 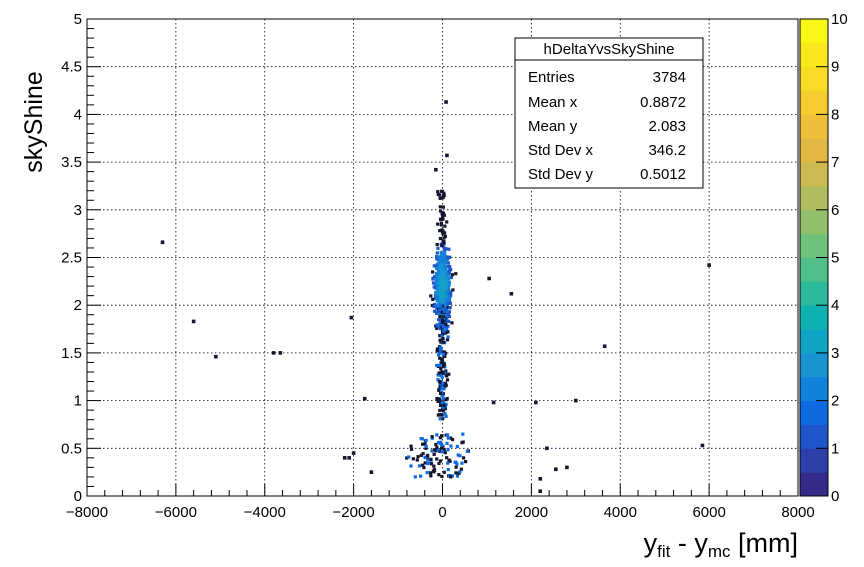 What do you see at coordinates (354, 512) in the screenshot?
I see `x-tick-label: −2000` at bounding box center [354, 512].